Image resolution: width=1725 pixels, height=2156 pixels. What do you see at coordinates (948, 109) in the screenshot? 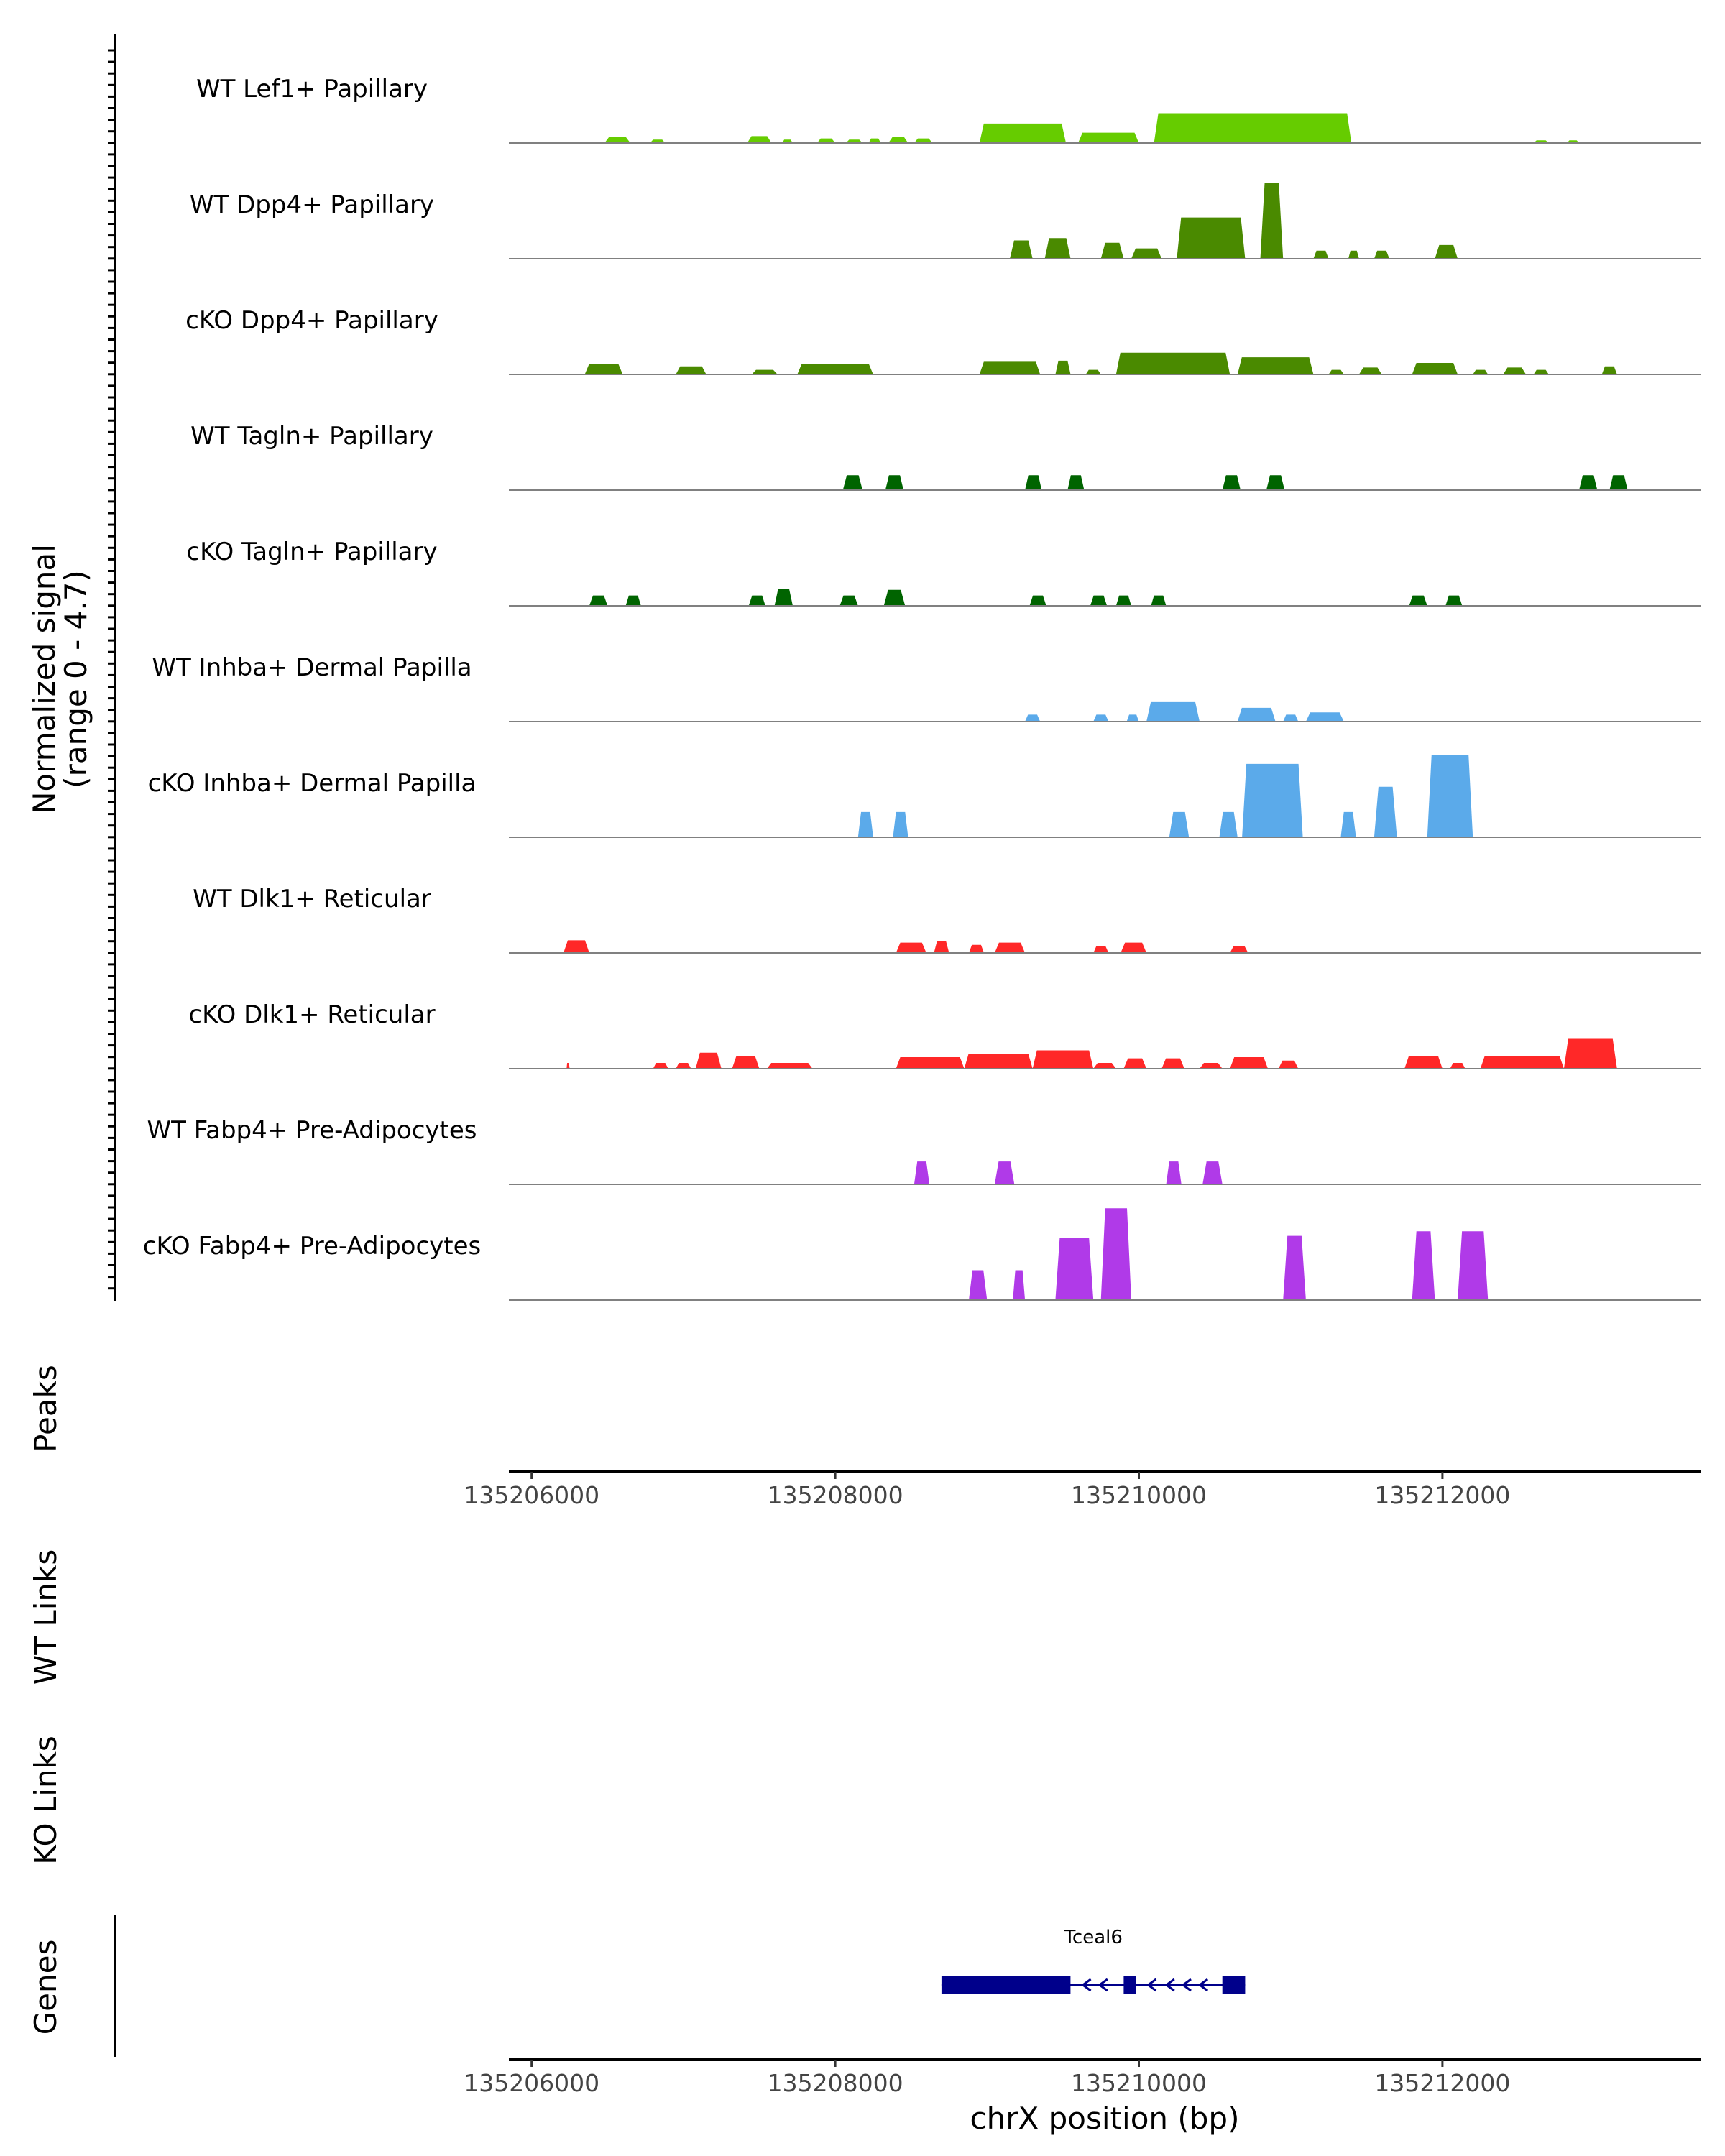
I see `track-0: WT Lef1+ Papillary` at bounding box center [948, 109].